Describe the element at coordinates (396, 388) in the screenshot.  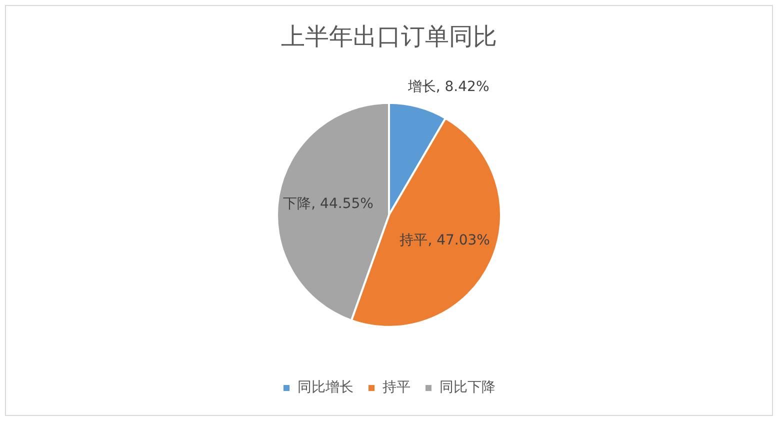
I see `legend-label: 持平` at that location.